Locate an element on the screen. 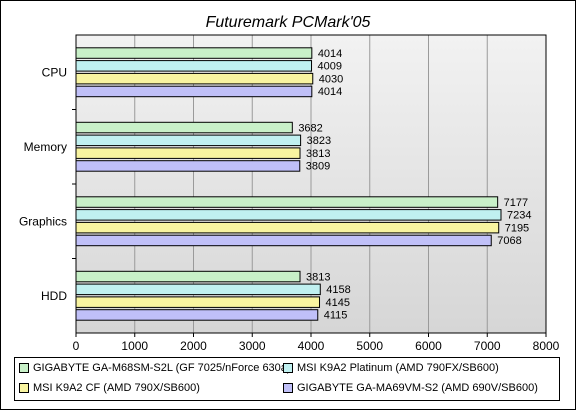 The width and height of the screenshot is (576, 410). x-tick-label: 8000 is located at coordinates (546, 346).